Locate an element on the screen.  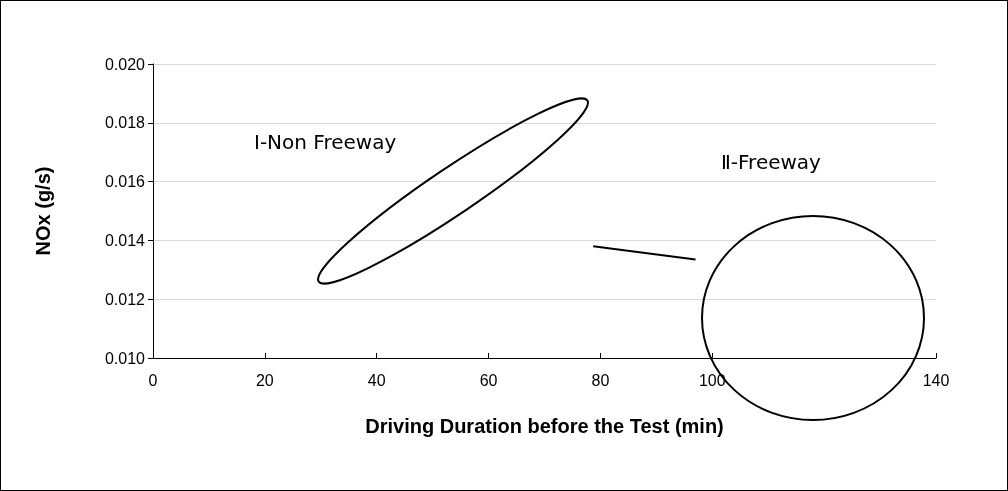
annotation: Ⅱ-Freeway is located at coordinates (771, 162).